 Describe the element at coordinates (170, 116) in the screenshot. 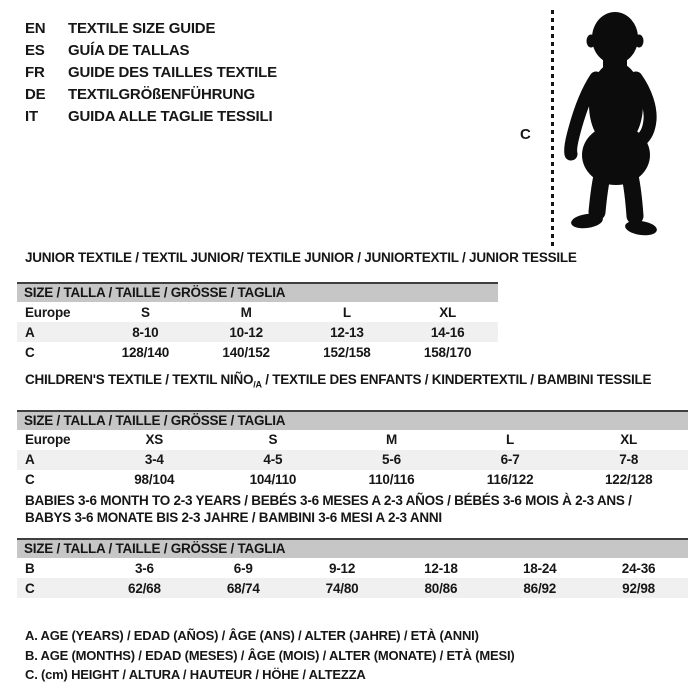

I see `language-title: GUIDA ALLE TAGLIE TESSILI` at that location.